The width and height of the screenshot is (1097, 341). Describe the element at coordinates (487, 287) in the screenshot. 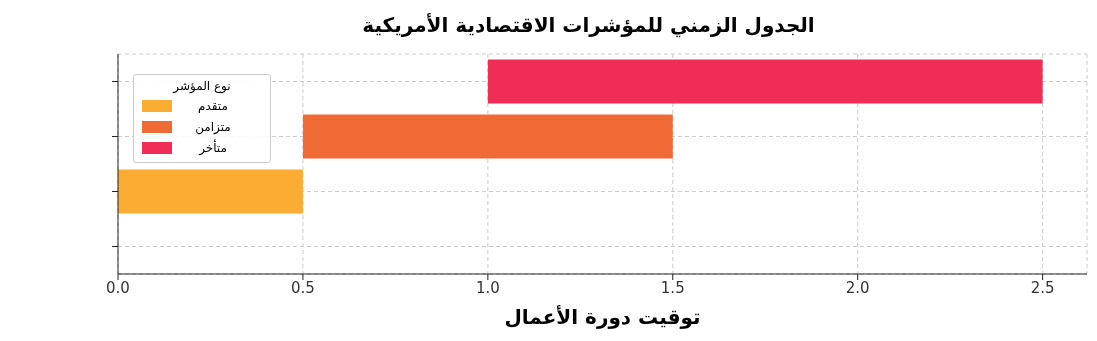

I see `x-tick-label: 1.0` at that location.